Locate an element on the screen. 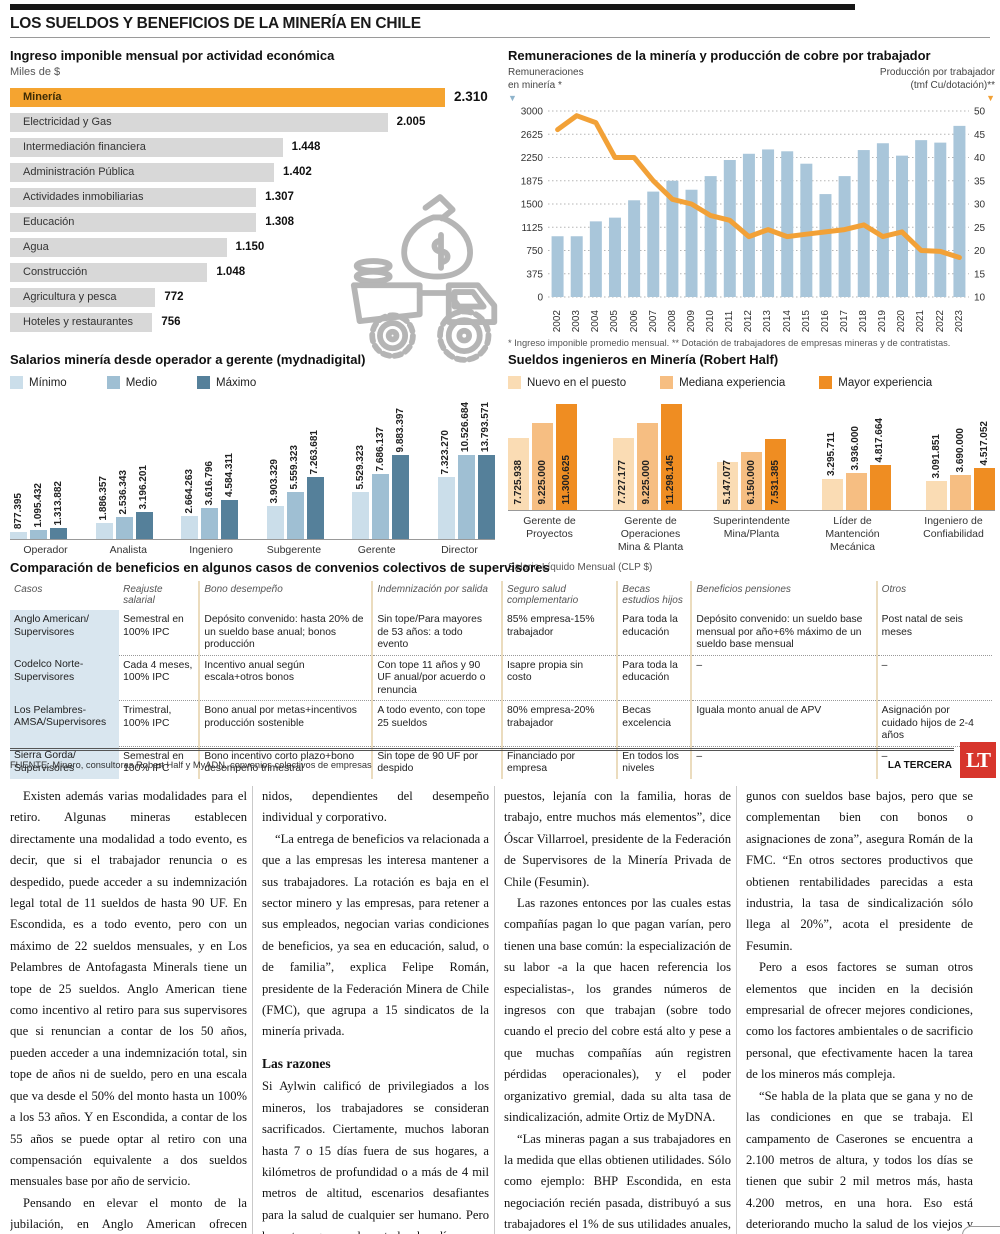  svg-text: 30 is located at coordinates (980, 205).